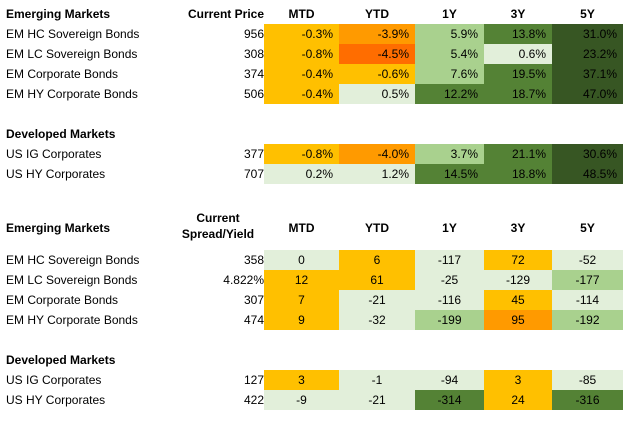  Describe the element at coordinates (253, 74) in the screenshot. I see `row-current-value: 374` at that location.